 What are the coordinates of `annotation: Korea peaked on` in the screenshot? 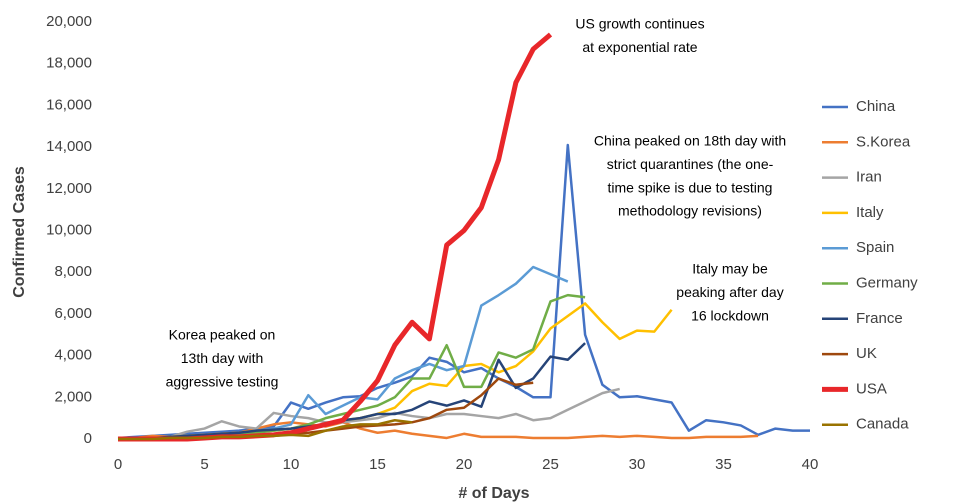 It's located at (222, 335).